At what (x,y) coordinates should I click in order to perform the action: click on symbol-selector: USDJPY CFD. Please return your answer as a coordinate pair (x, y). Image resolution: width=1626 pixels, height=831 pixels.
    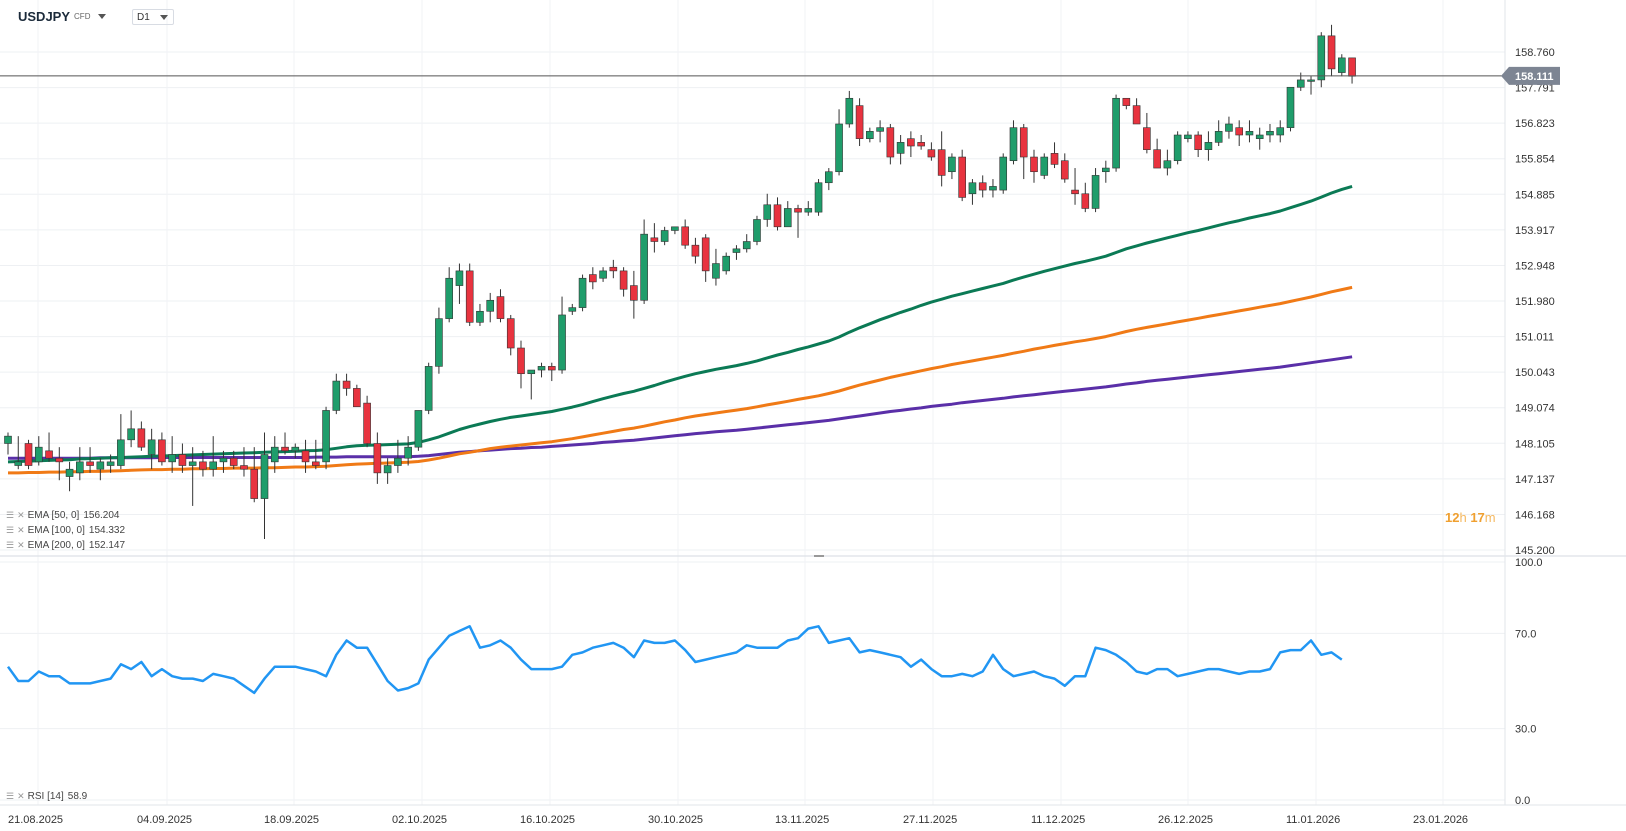
    Looking at the image, I should click on (62, 16).